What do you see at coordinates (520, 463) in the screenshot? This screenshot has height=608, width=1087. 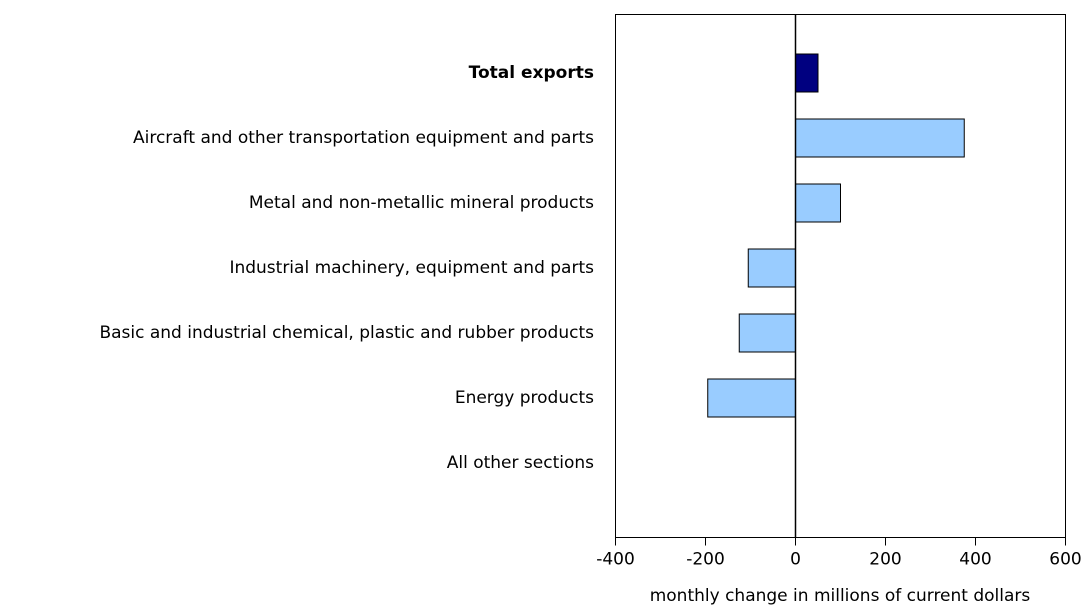 I see `category-label: All other sections` at bounding box center [520, 463].